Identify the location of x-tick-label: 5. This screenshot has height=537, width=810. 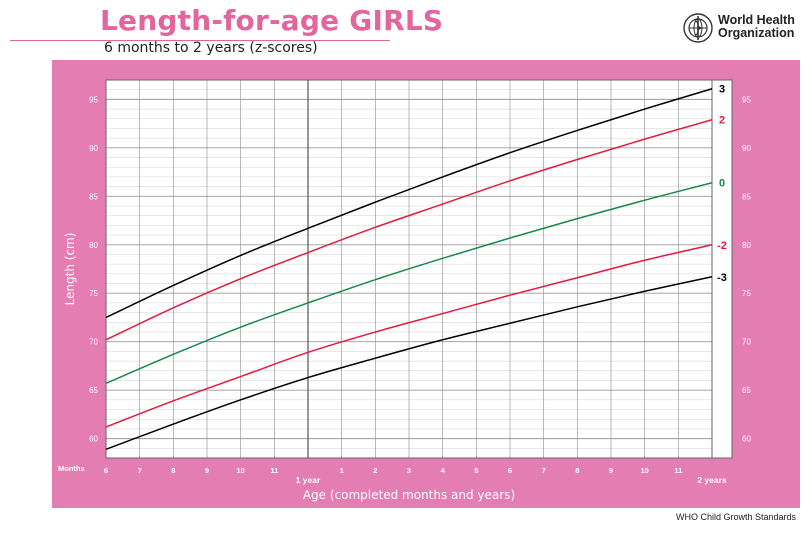
(476, 470).